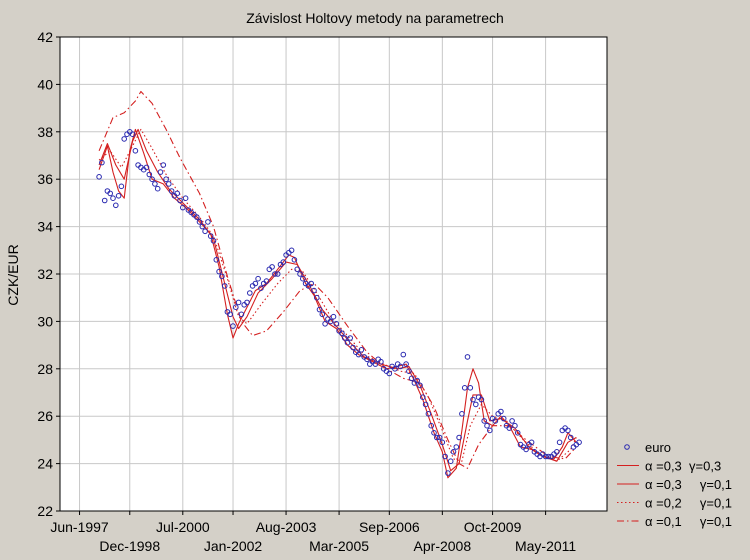  What do you see at coordinates (688, 503) in the screenshot?
I see `legend-label: α =0,2 γ=0,1` at bounding box center [688, 503].